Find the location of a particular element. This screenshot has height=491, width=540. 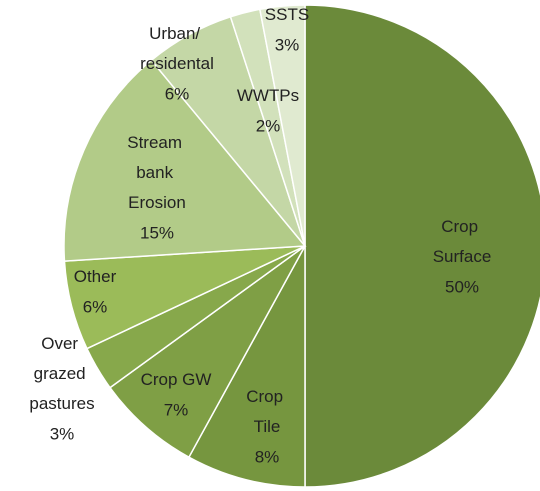

slice-value-label: 15% is located at coordinates (157, 232).